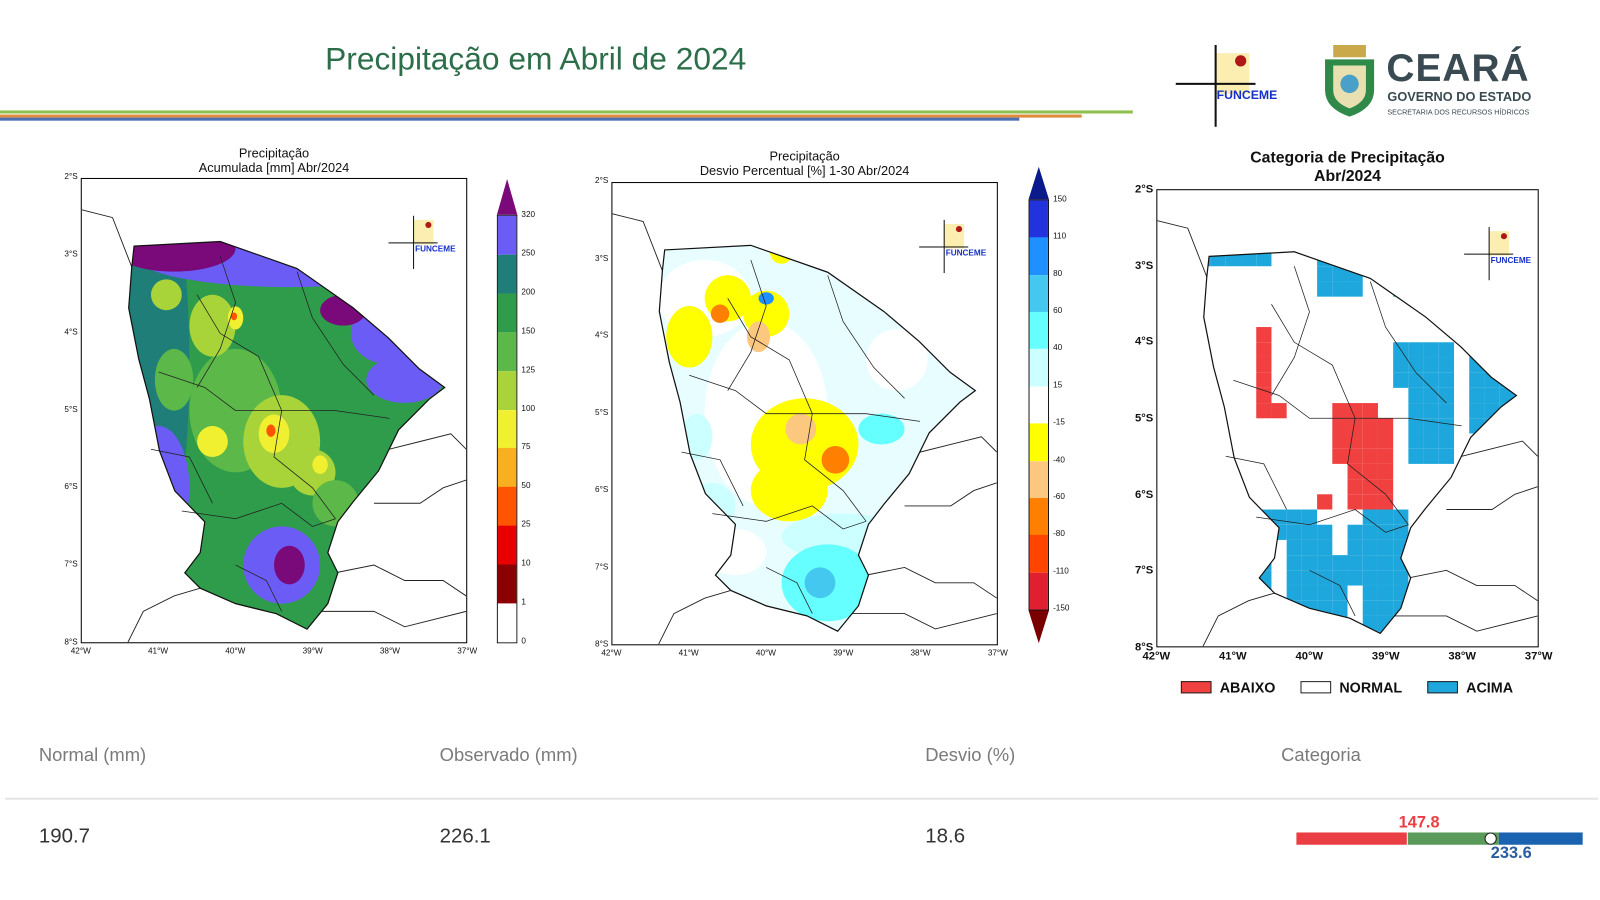 The width and height of the screenshot is (1600, 900). I want to click on lat-tick: 6°S, so click(1144, 494).